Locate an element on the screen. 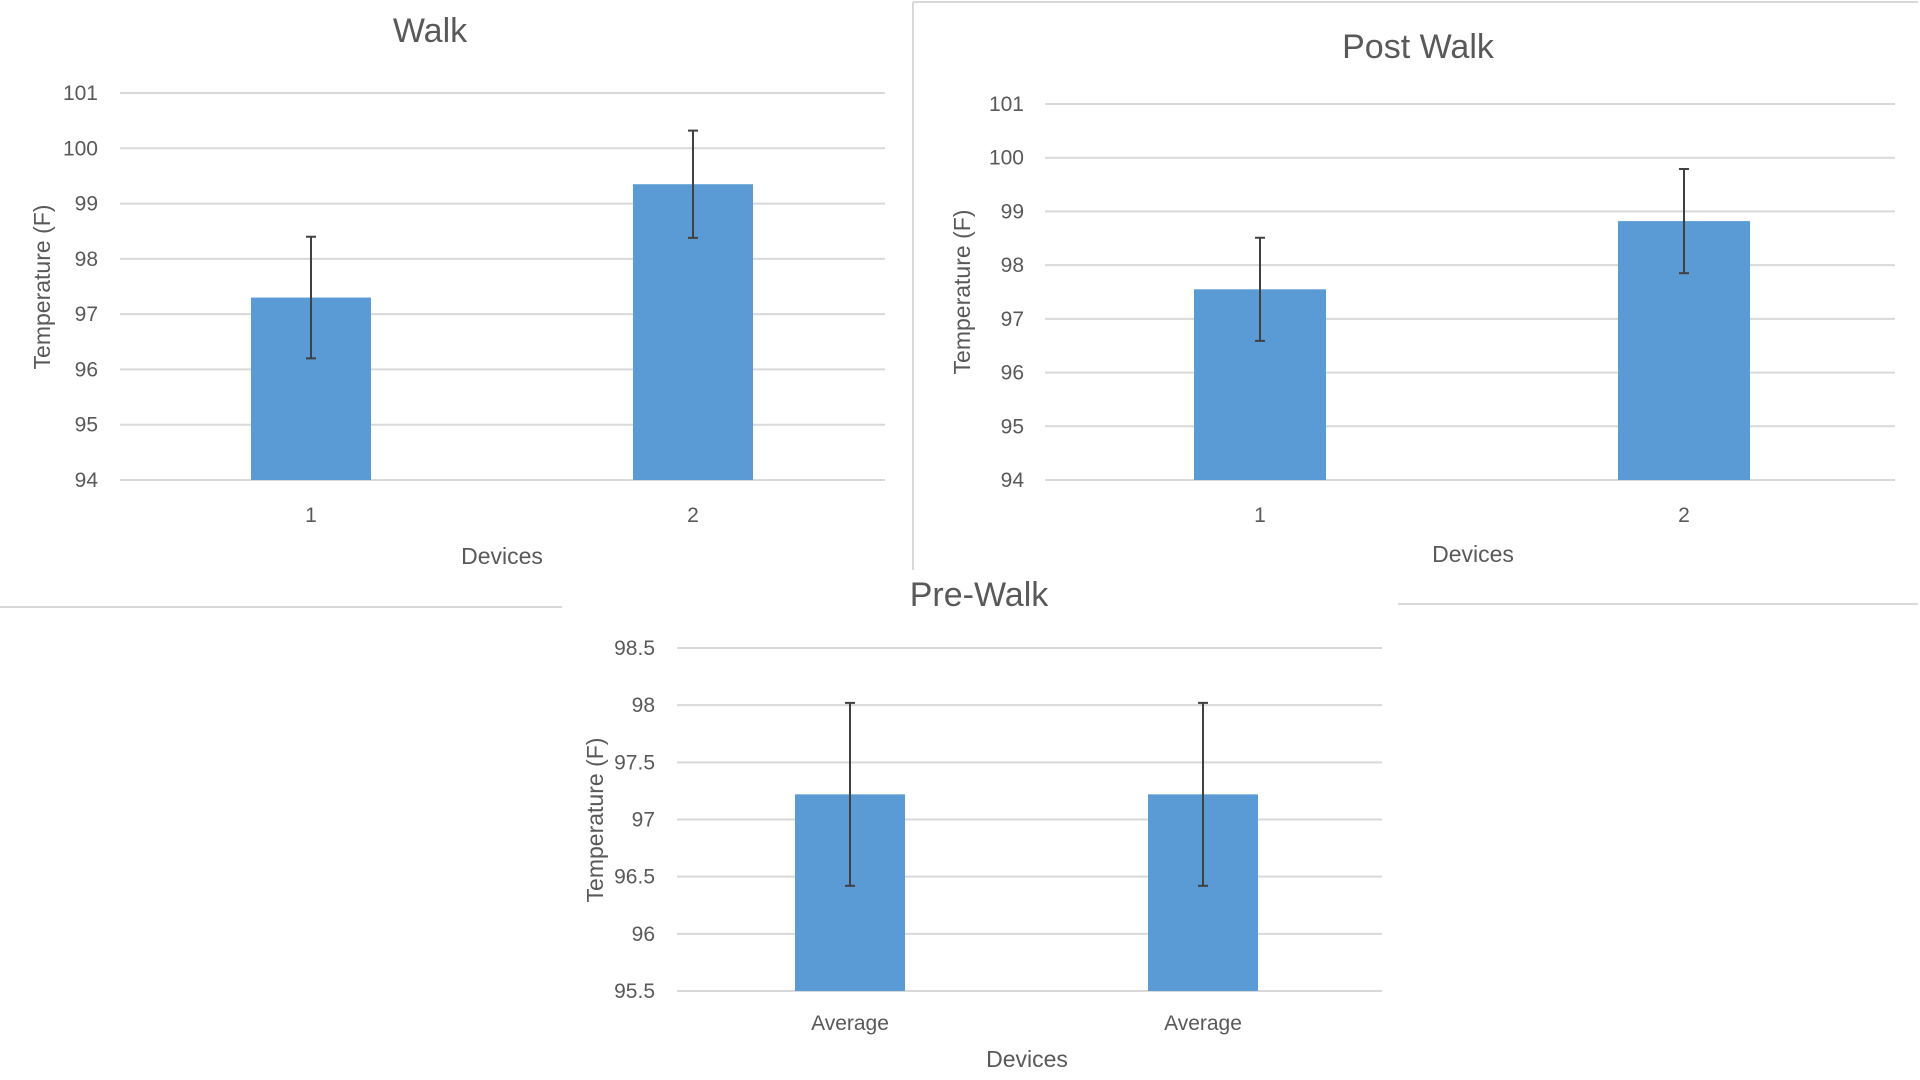 The height and width of the screenshot is (1080, 1920). postwalk-y-tick-label: 99 is located at coordinates (1012, 211).